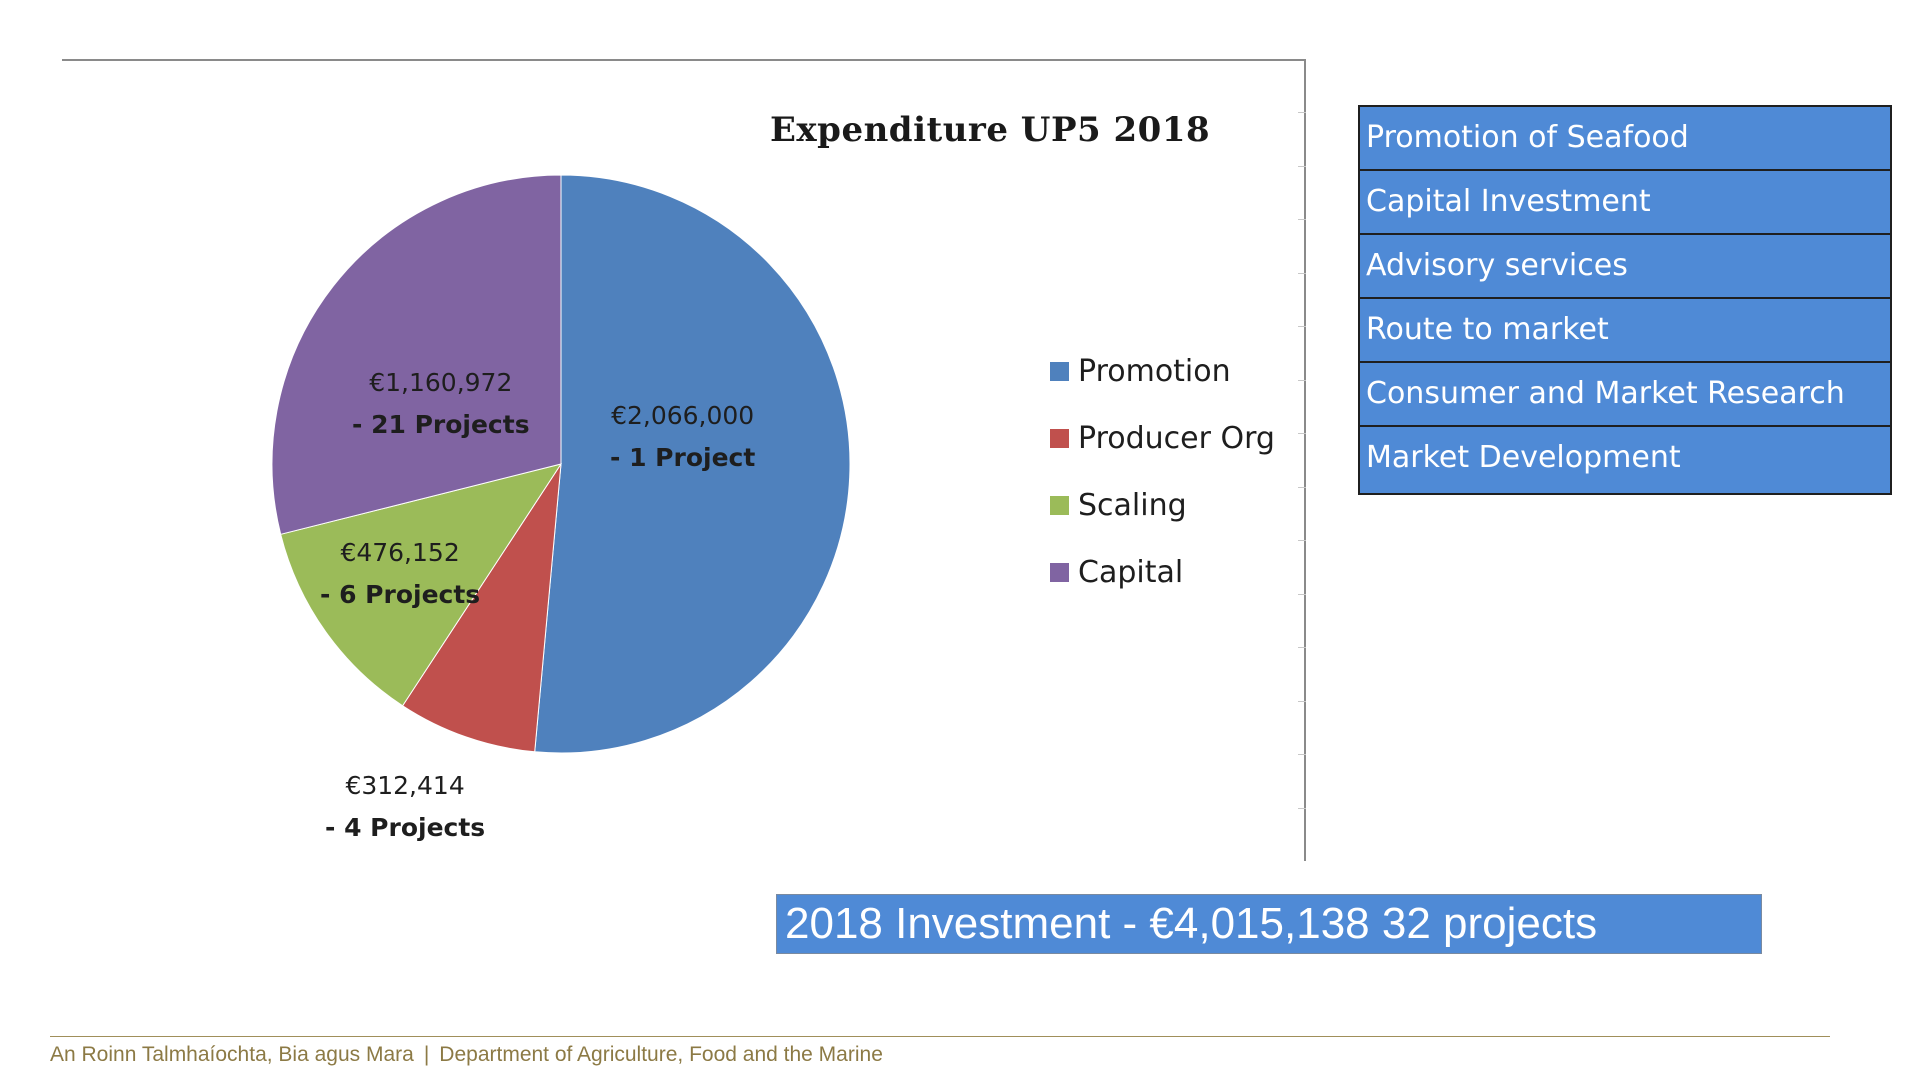 This screenshot has width=1920, height=1080. I want to click on category-item-consumer-market-research: Consumer and Market Research, so click(1625, 395).